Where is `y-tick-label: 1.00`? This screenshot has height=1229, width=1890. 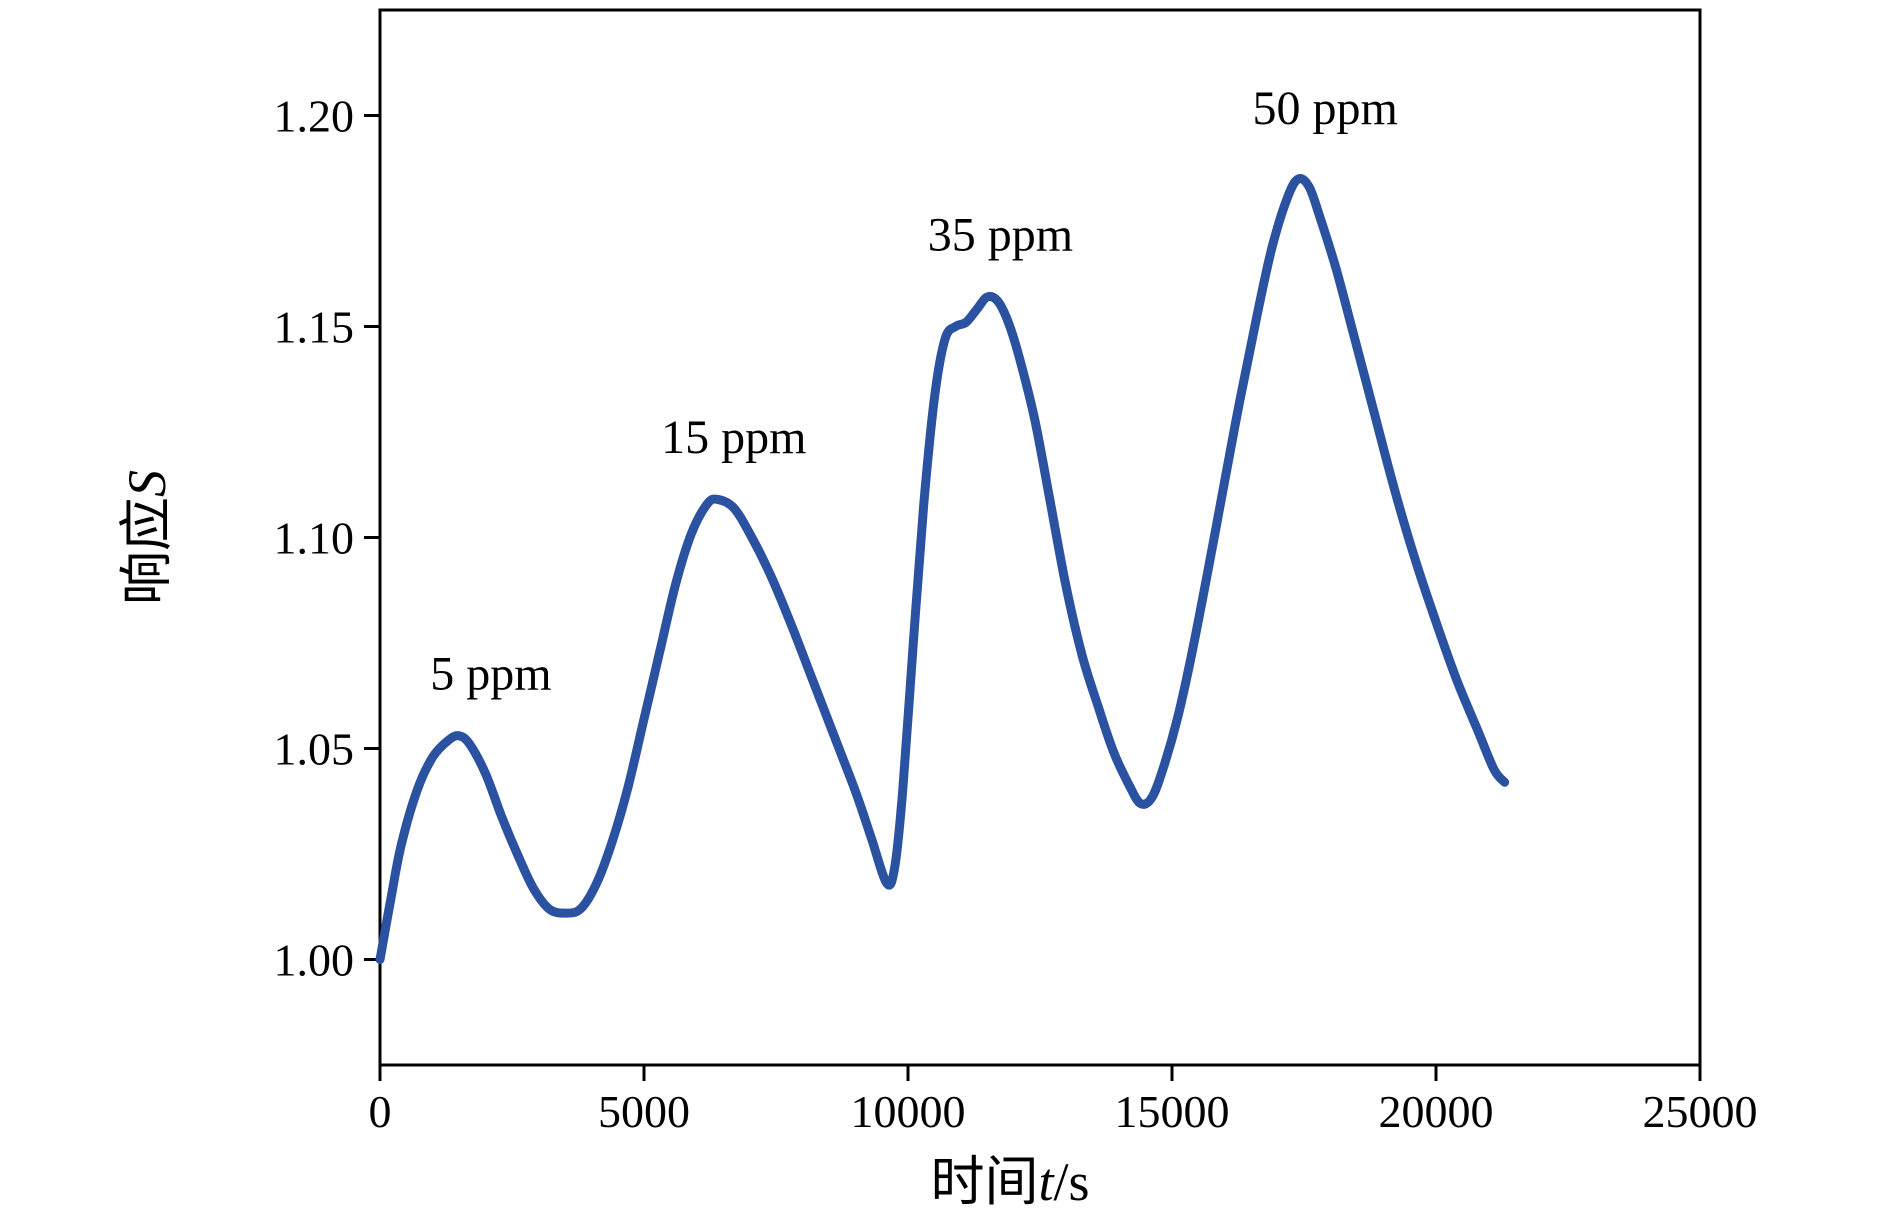
y-tick-label: 1.00 is located at coordinates (314, 960).